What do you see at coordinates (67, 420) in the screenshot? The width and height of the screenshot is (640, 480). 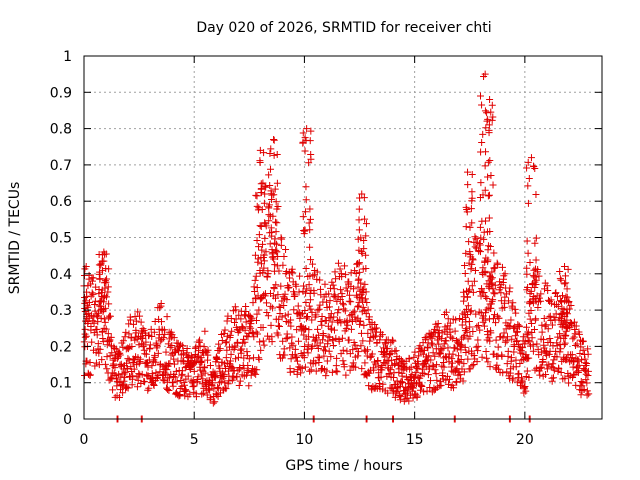 I see `y-tick-label: 0` at bounding box center [67, 420].